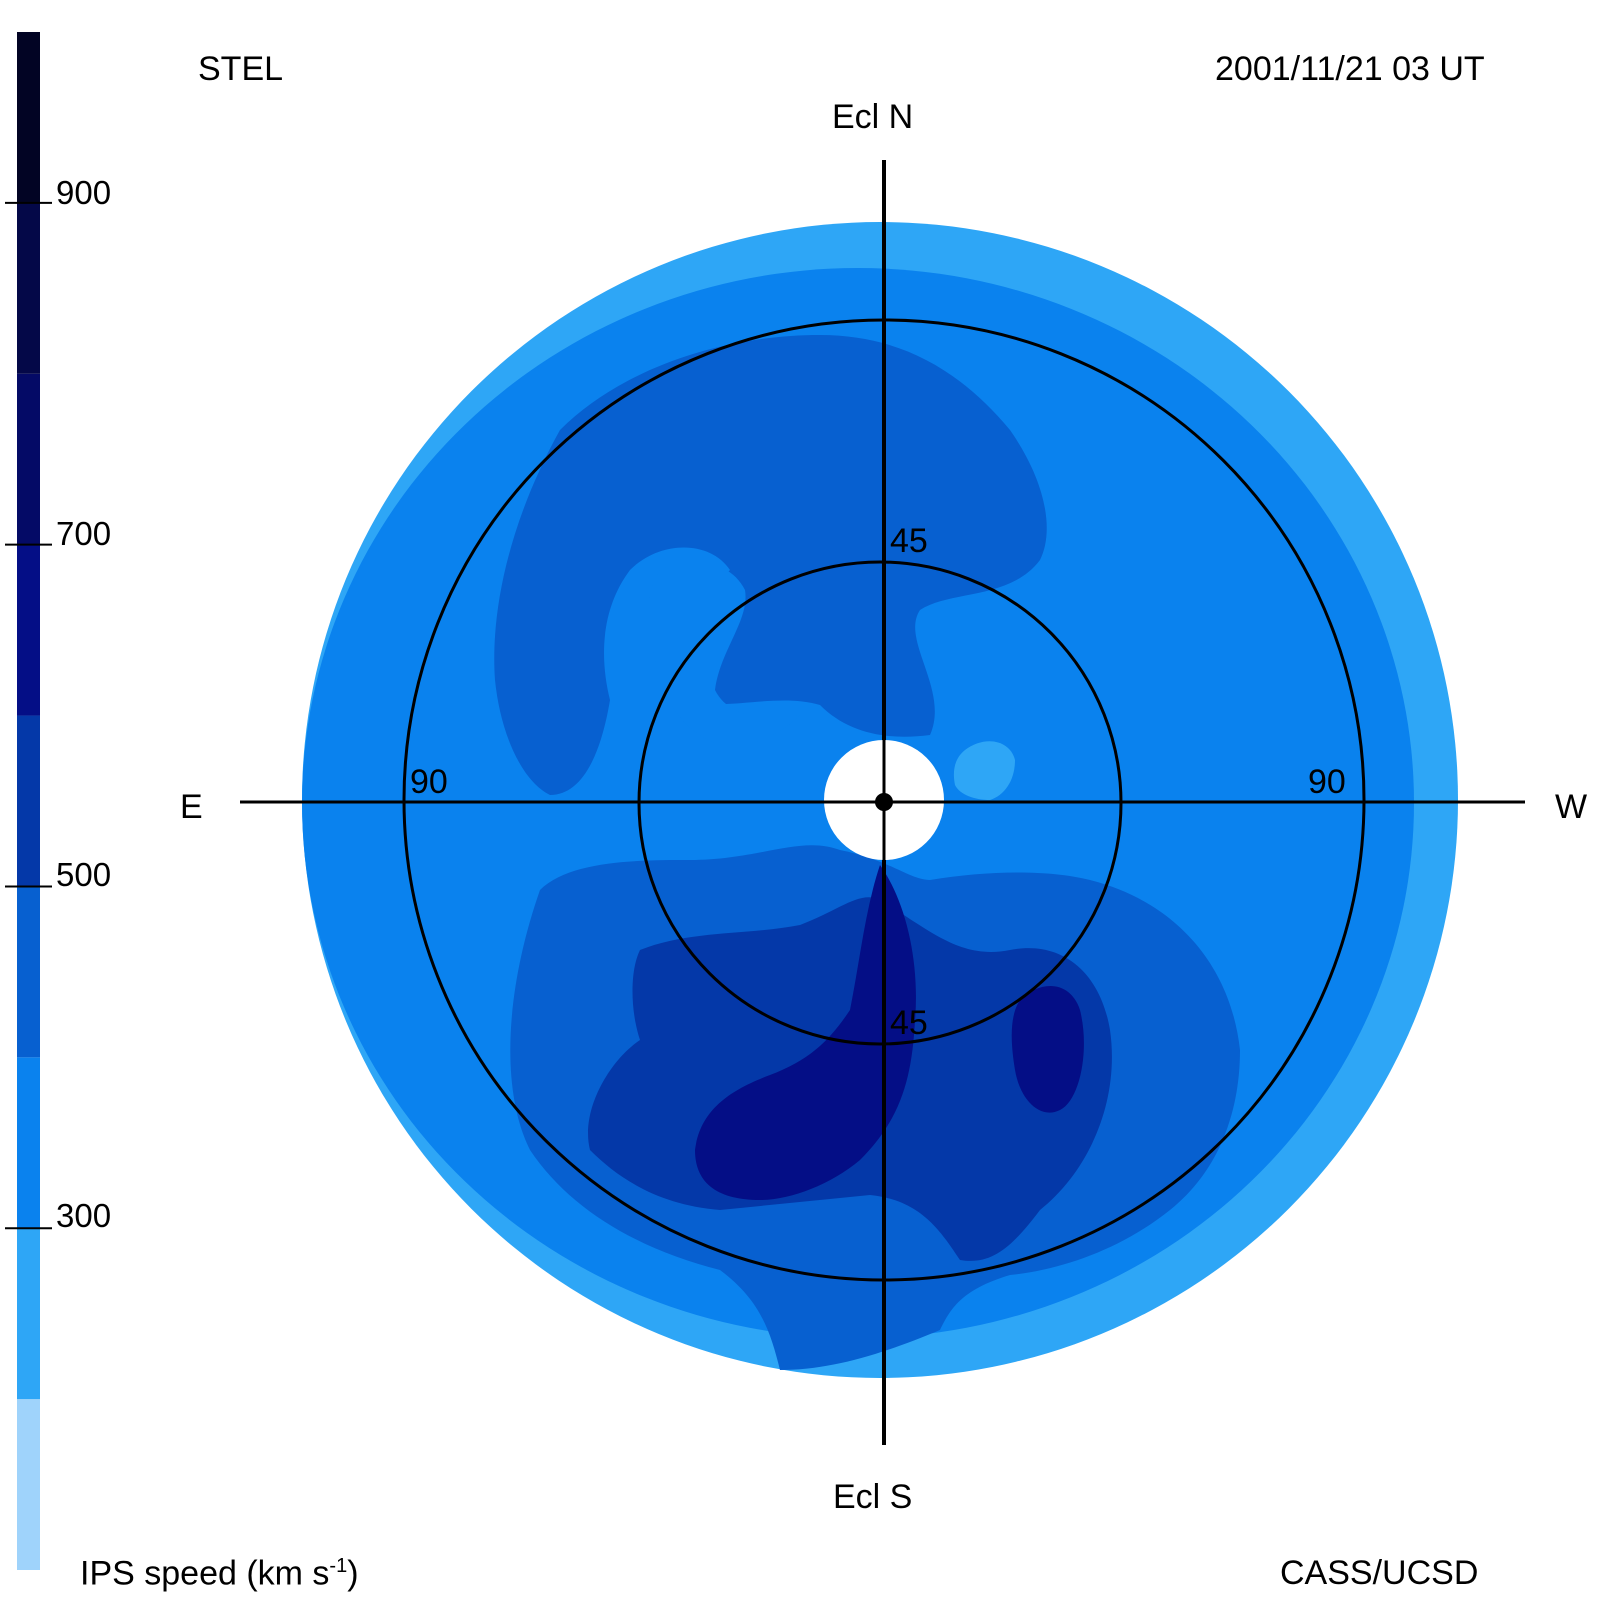 The image size is (1600, 1600). What do you see at coordinates (84, 1215) in the screenshot?
I see `colorbar-tick-300: 300` at bounding box center [84, 1215].